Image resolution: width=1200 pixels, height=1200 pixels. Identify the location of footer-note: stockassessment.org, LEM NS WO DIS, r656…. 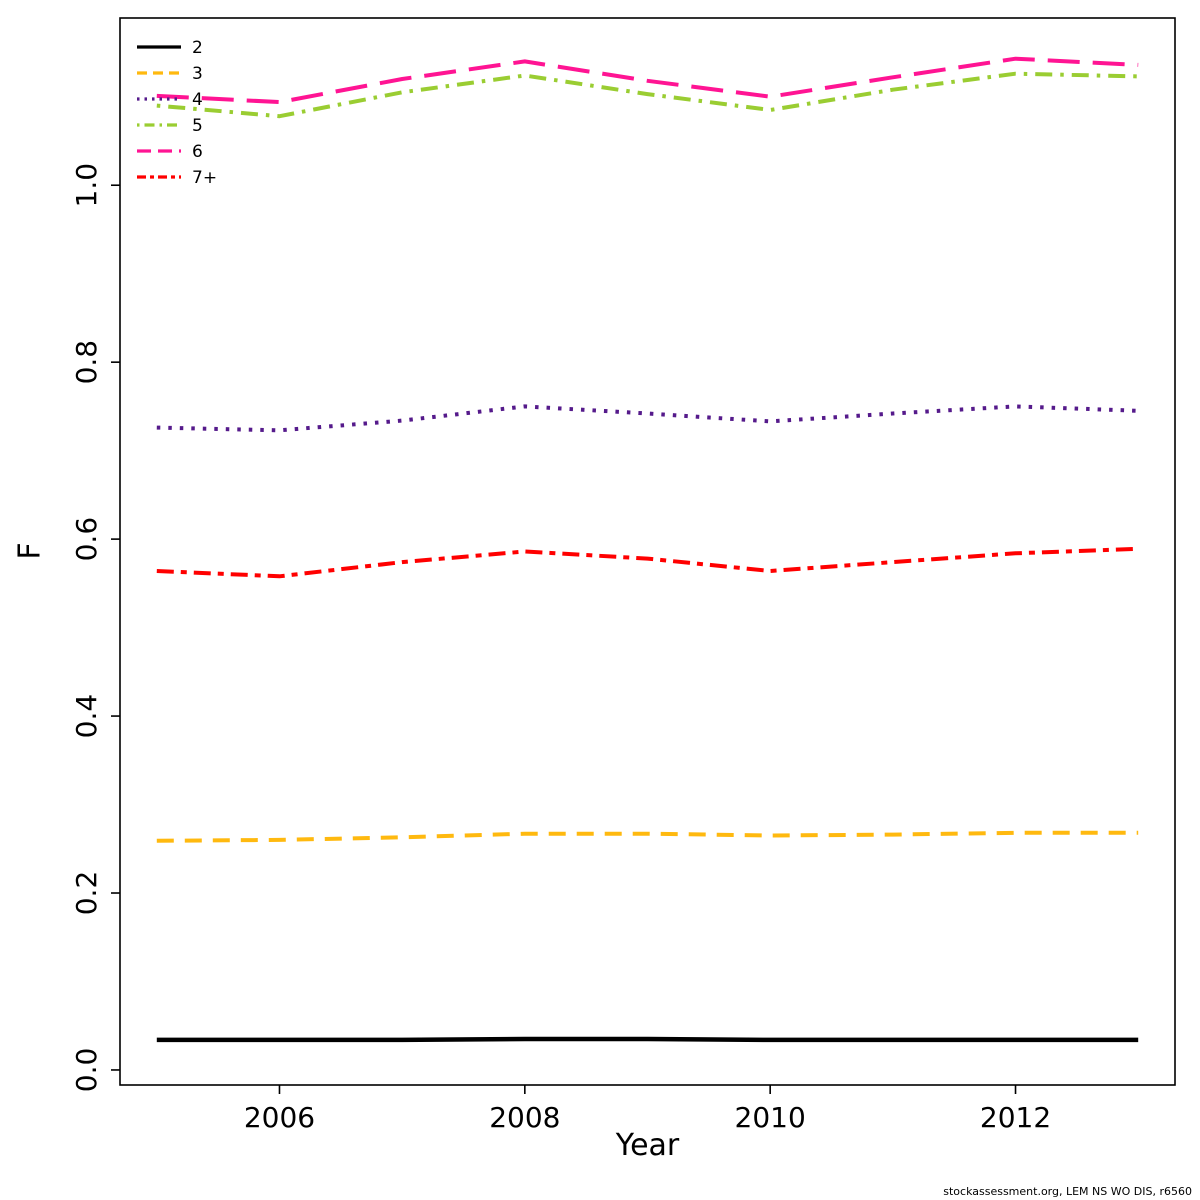
(1067, 1191).